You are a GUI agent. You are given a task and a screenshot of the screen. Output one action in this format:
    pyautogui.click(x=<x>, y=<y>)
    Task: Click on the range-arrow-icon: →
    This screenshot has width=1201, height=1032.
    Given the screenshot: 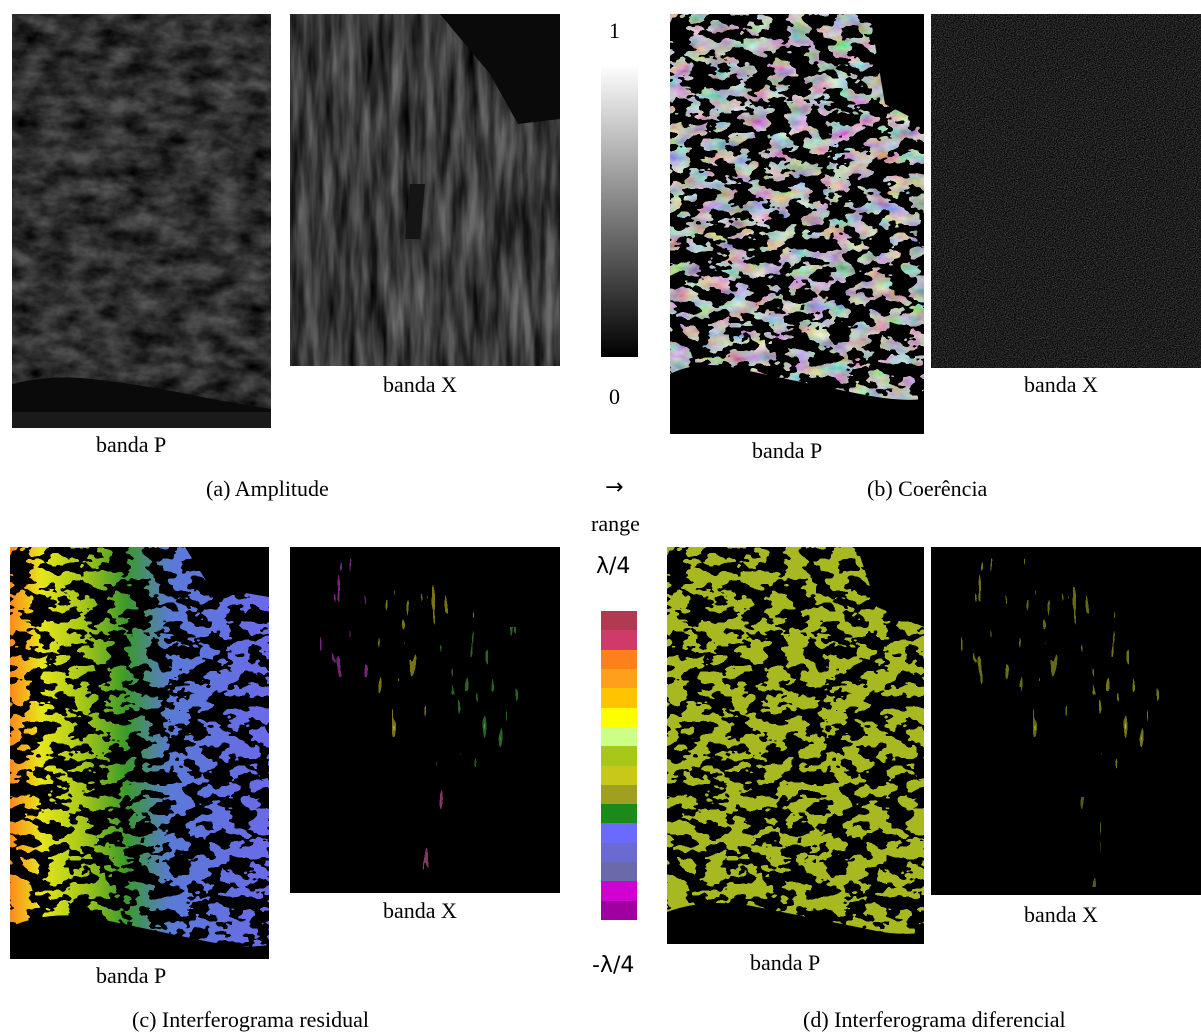 What is the action you would take?
    pyautogui.click(x=614, y=487)
    